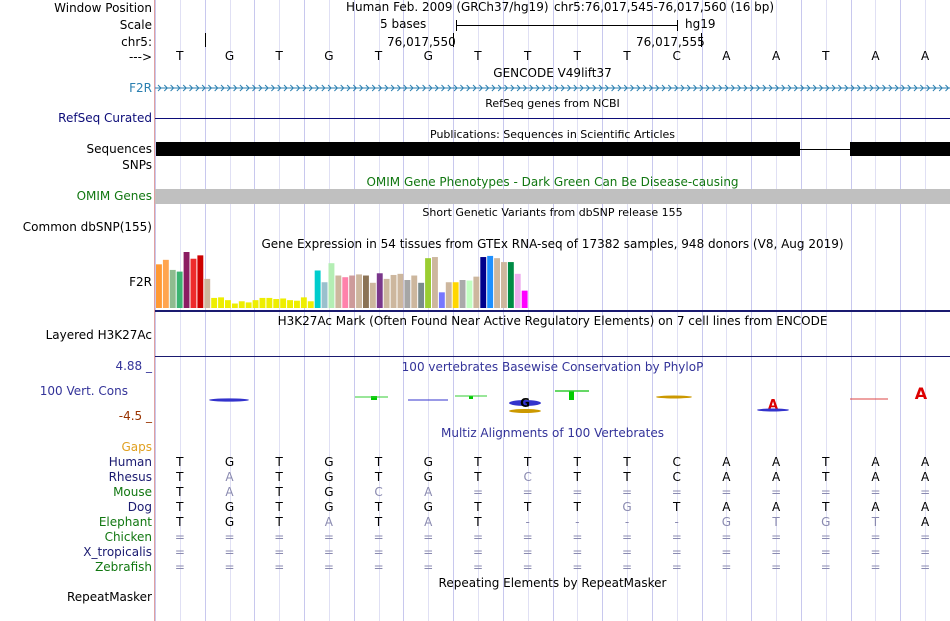 This screenshot has width=950, height=621. I want to click on multiz-species-label: Zebrafish, so click(123, 567).